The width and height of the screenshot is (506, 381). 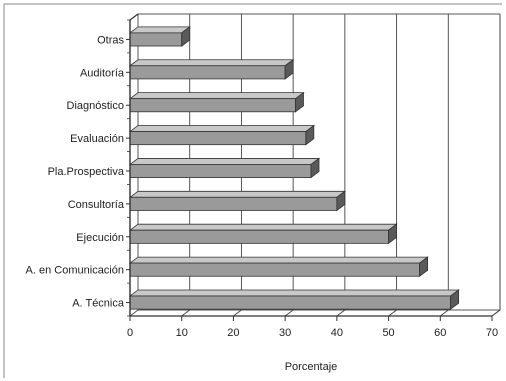 What do you see at coordinates (102, 73) in the screenshot?
I see `y-category-label: Auditoría` at bounding box center [102, 73].